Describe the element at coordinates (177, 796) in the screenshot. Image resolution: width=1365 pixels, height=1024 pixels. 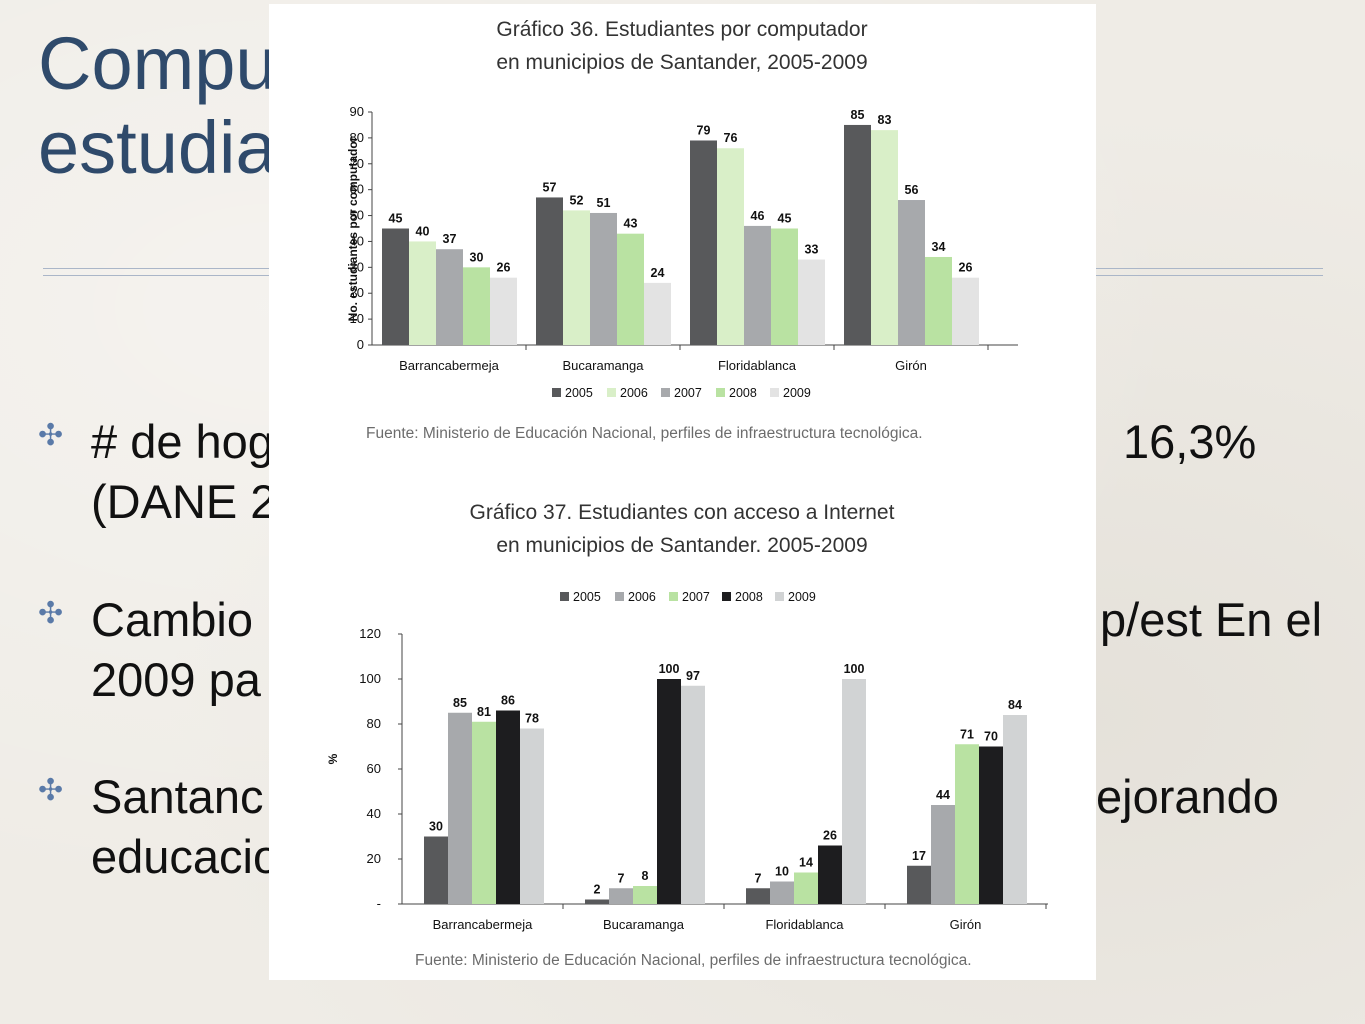
I see `bullet-text-line1: Santanc` at that location.